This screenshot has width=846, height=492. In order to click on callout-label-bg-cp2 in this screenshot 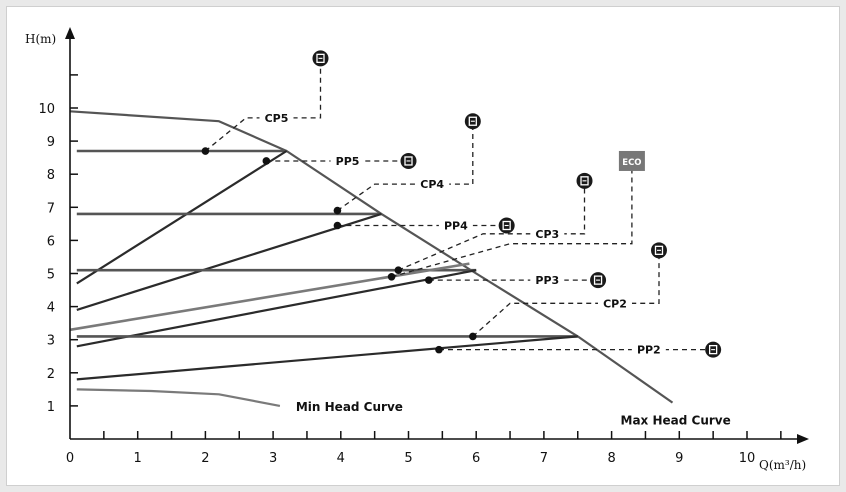, I will do `click(614, 303)`.